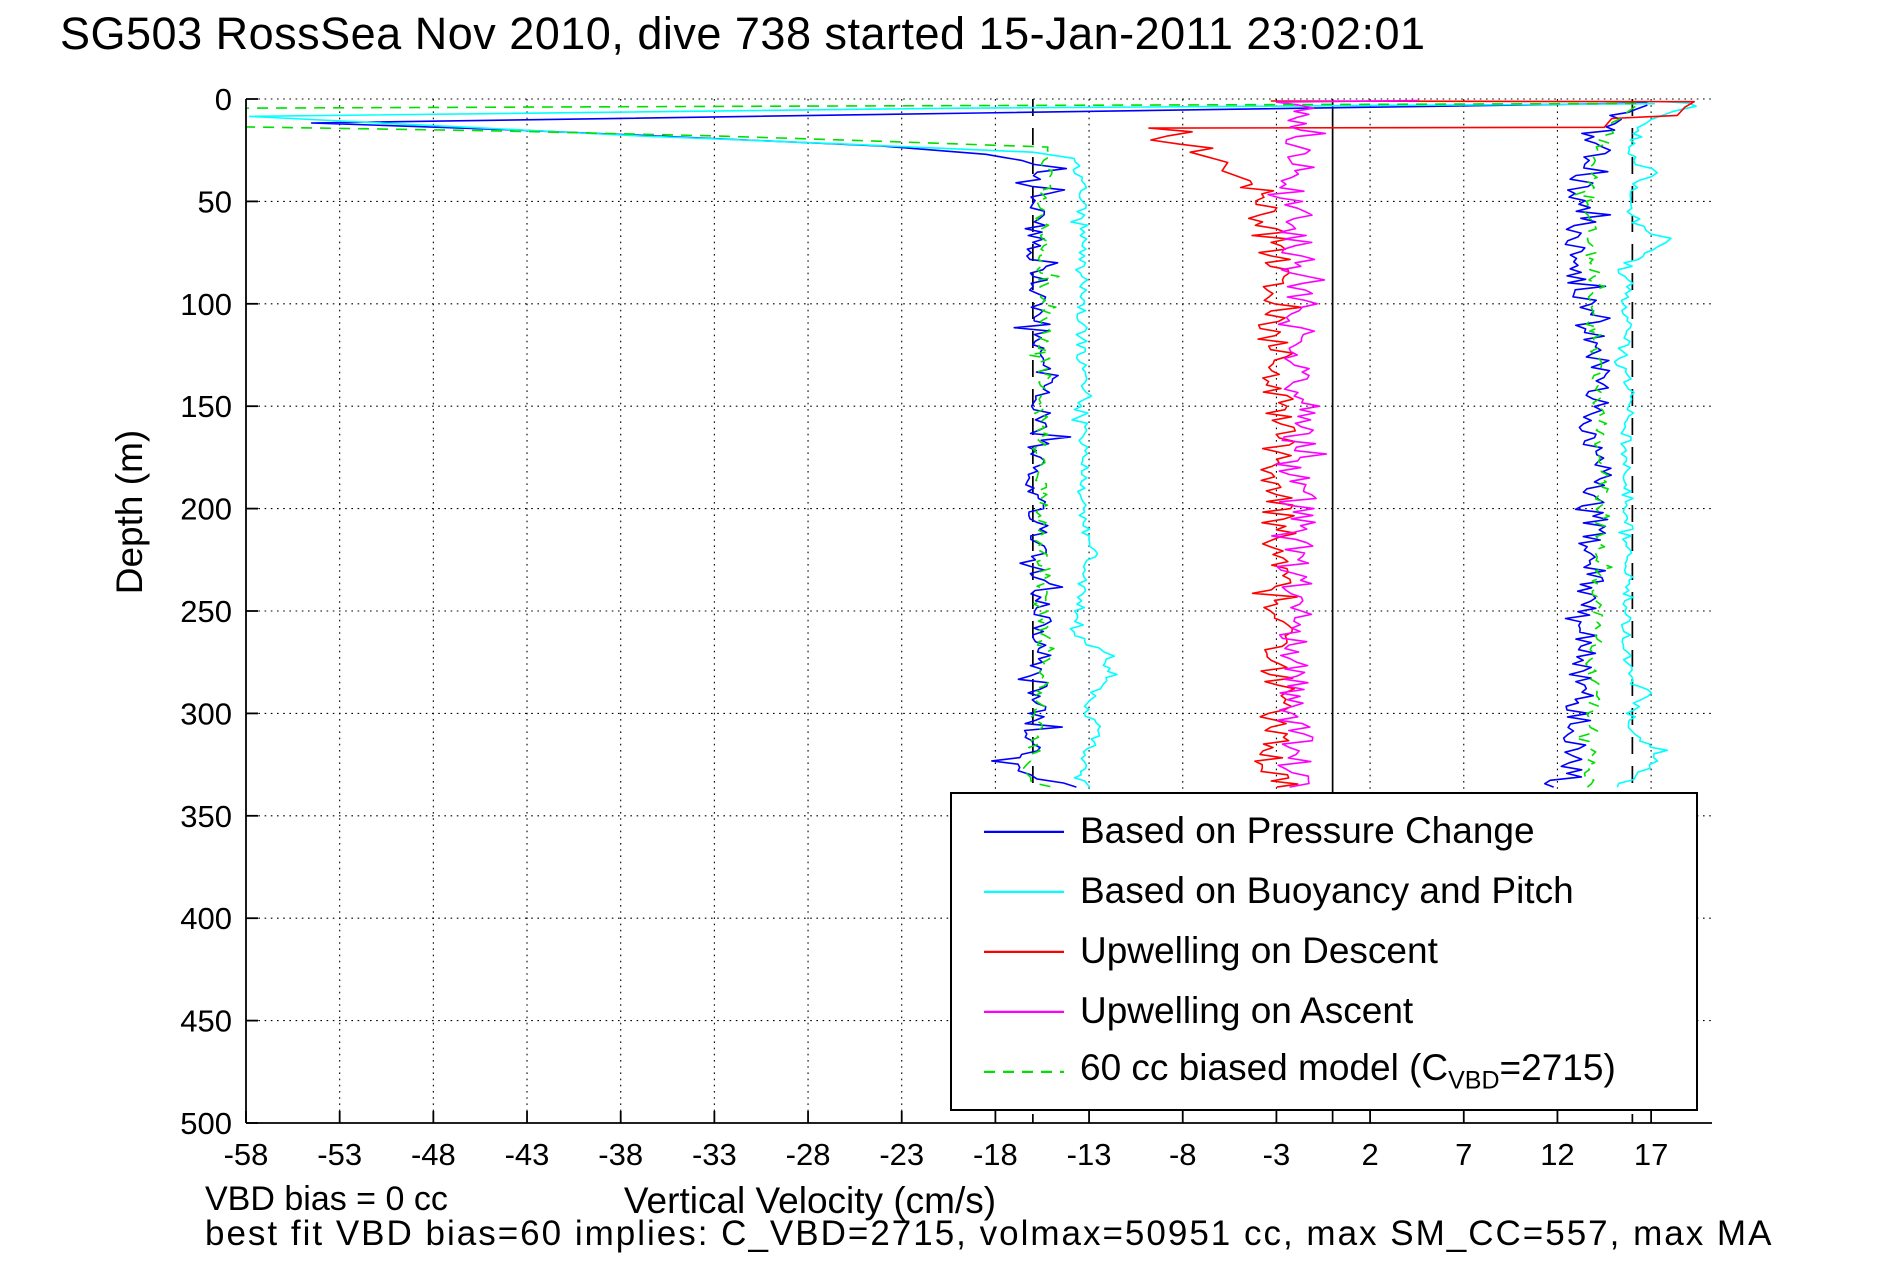  What do you see at coordinates (206, 1021) in the screenshot?
I see `y-tick-label: 450` at bounding box center [206, 1021].